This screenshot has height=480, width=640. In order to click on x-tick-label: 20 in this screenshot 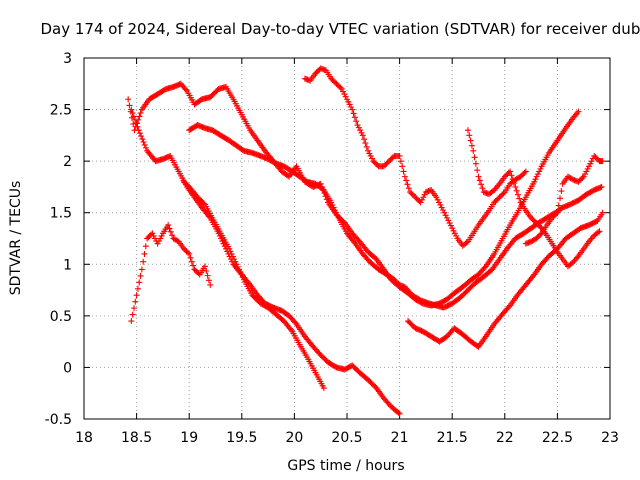, I will do `click(294, 438)`.